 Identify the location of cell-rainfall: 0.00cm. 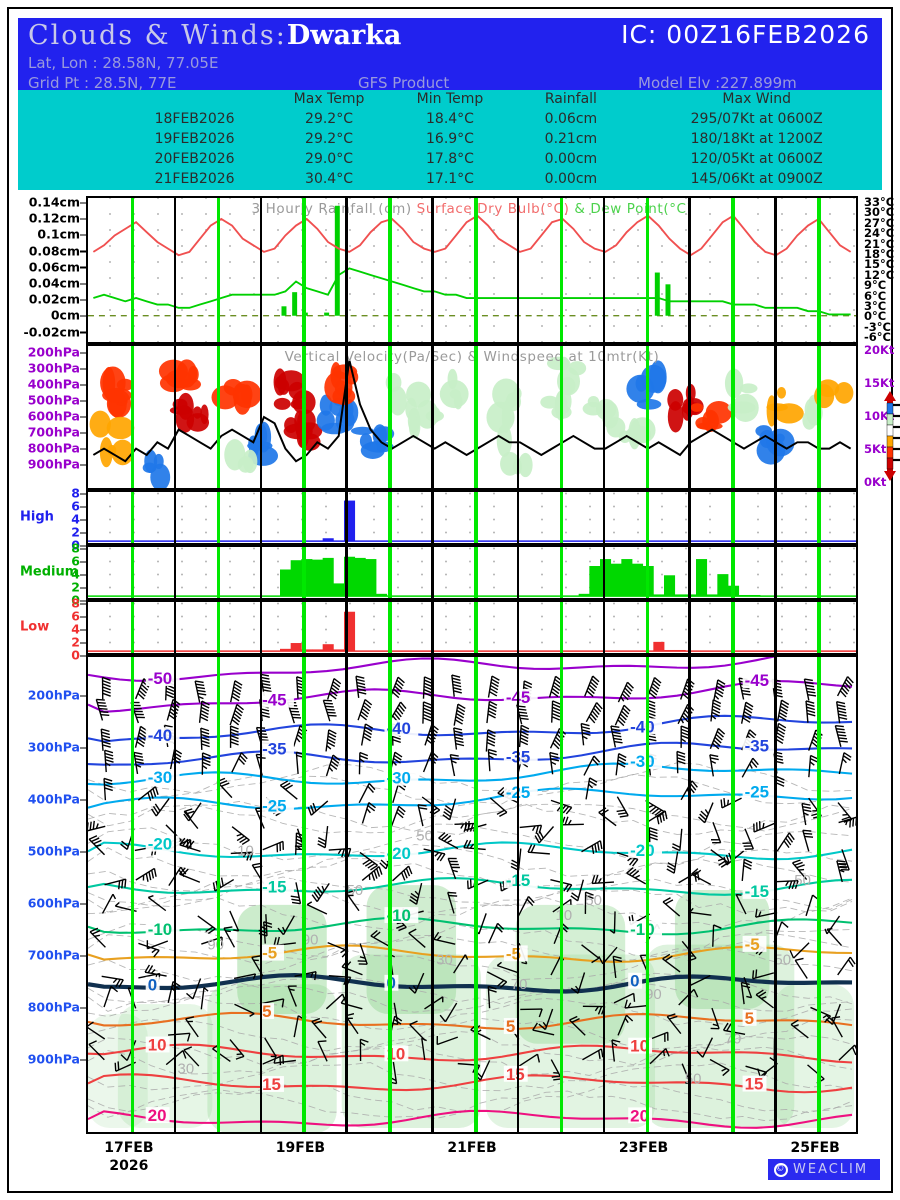
(571, 179).